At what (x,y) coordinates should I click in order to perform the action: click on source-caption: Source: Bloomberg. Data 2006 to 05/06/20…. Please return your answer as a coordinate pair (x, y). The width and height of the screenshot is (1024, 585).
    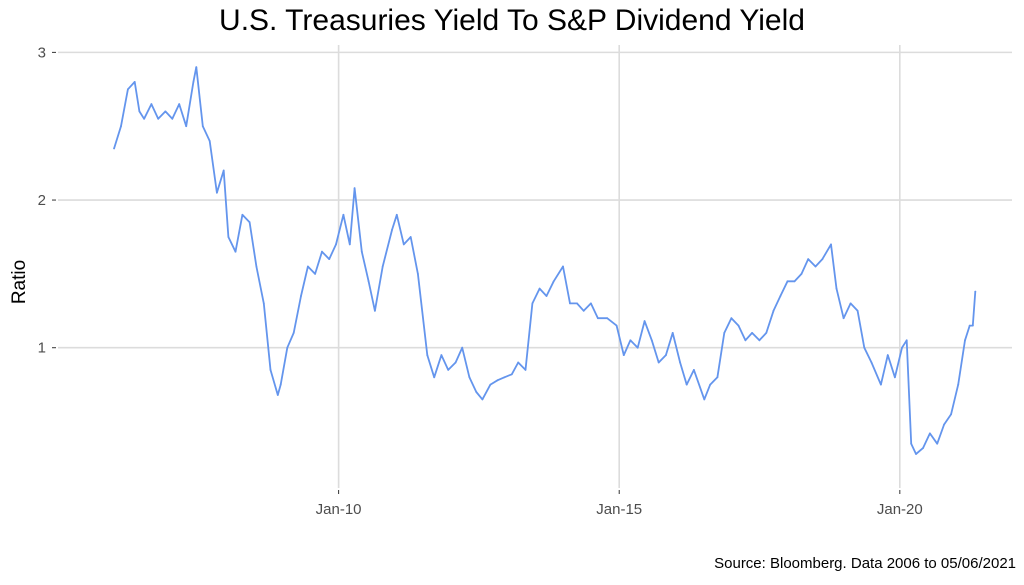
    Looking at the image, I should click on (865, 563).